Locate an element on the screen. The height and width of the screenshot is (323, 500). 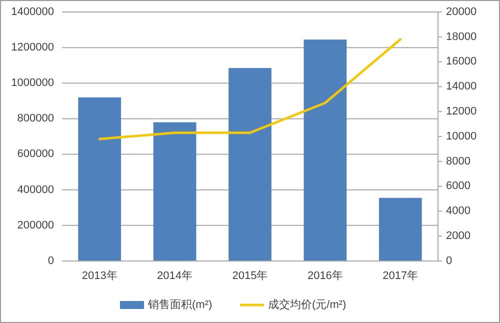
x-tick-label: 2014年 is located at coordinates (175, 276).